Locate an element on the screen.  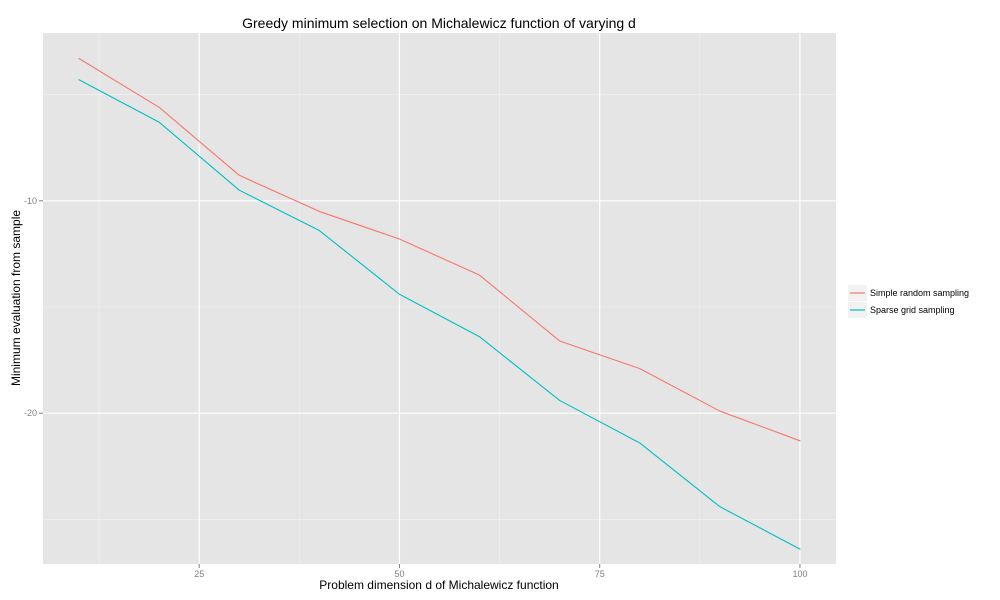
legend-label: Simple random sampling is located at coordinates (919, 293).